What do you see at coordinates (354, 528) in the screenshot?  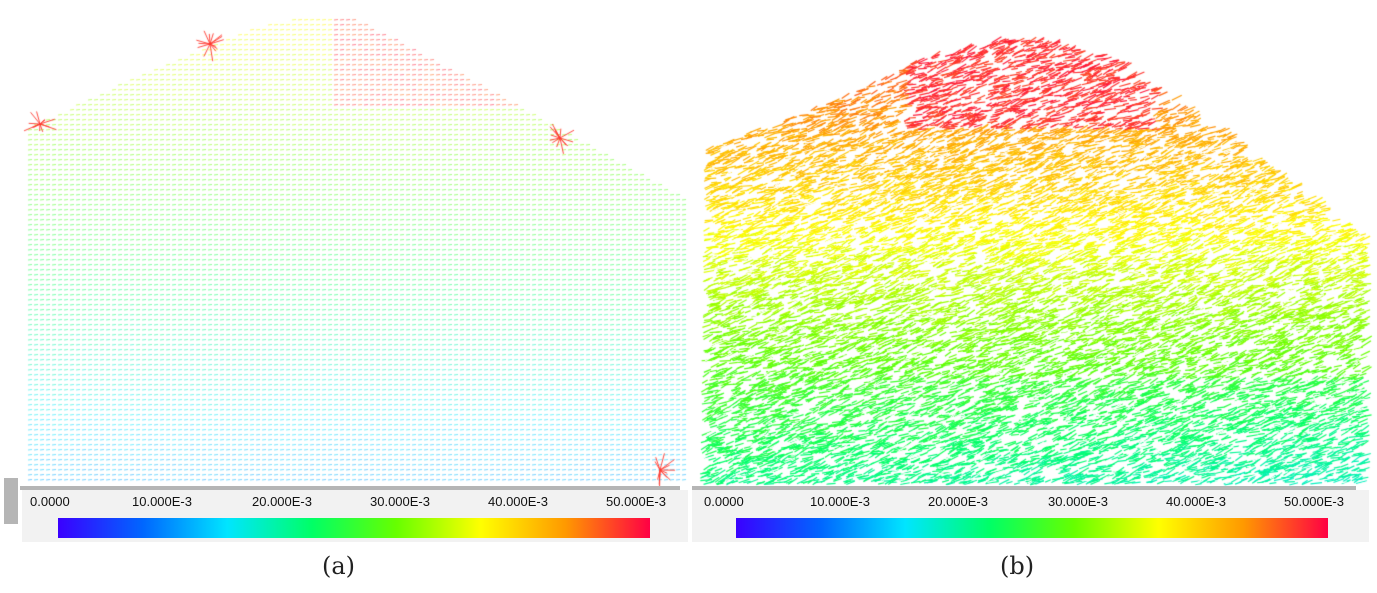 I see `color-bar-a` at bounding box center [354, 528].